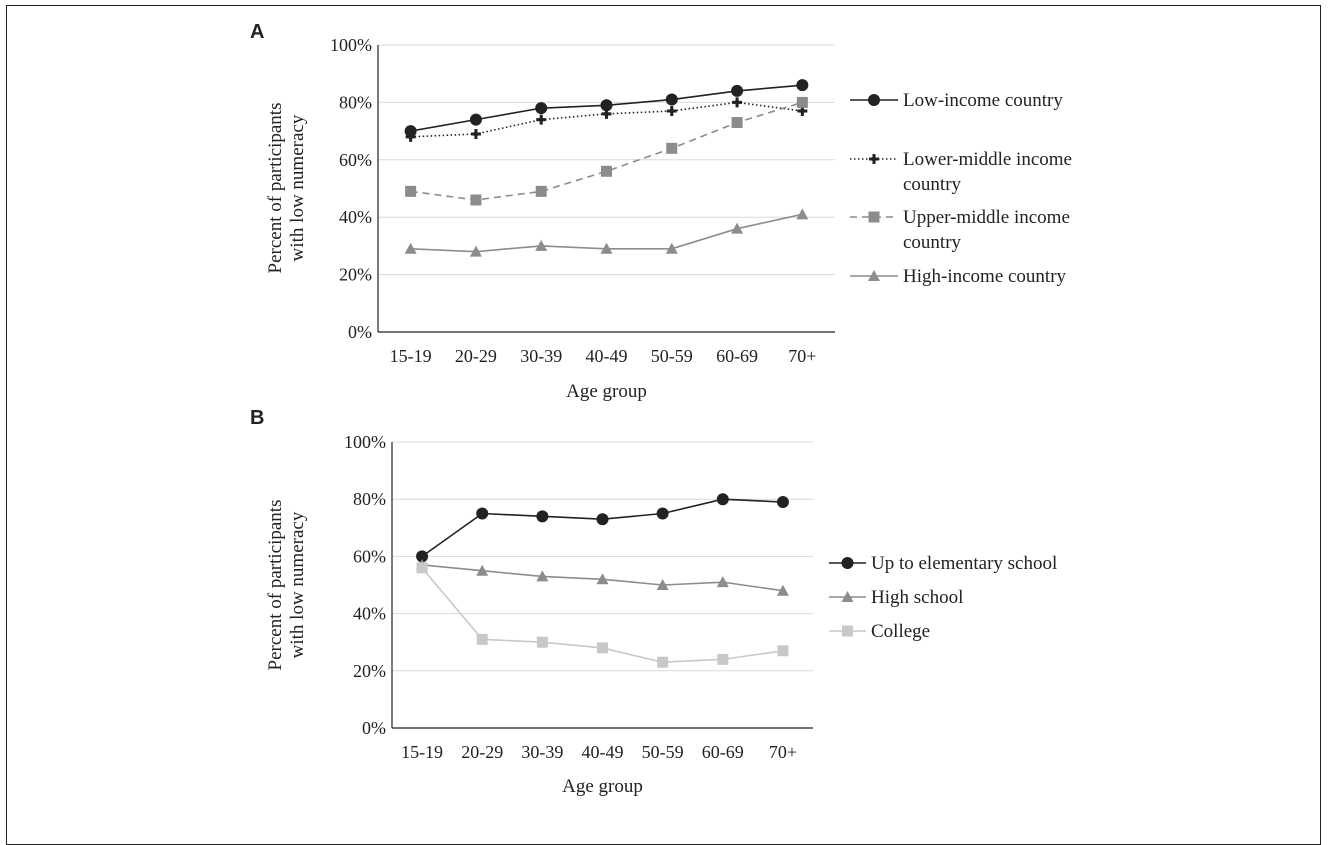  Describe the element at coordinates (987, 159) in the screenshot. I see `legend-label: Lower-middle income` at that location.